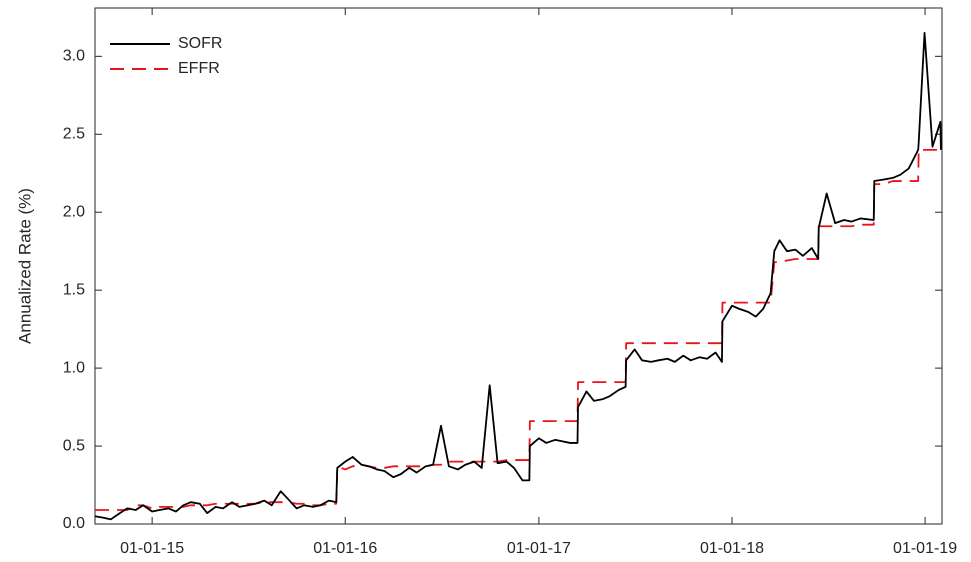 This screenshot has height=562, width=971. Describe the element at coordinates (74, 133) in the screenshot. I see `y-tick-label: 2.5` at that location.